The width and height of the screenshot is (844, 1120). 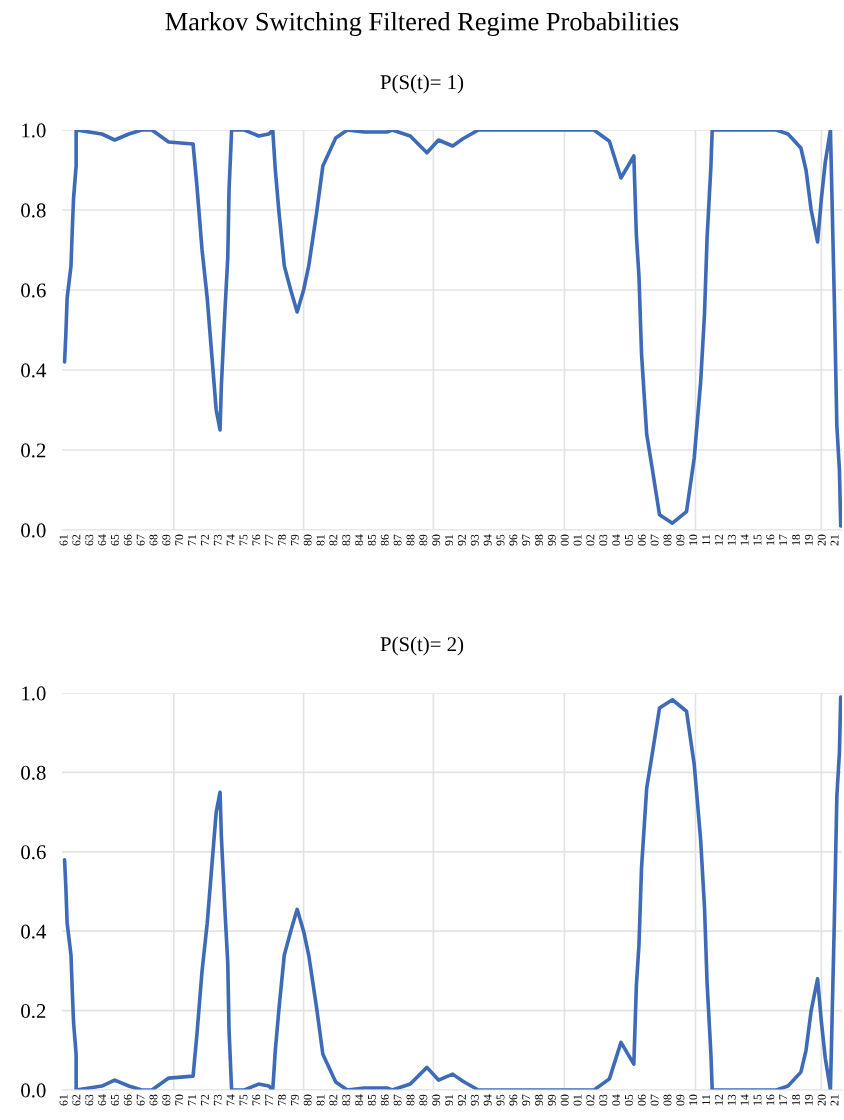 What do you see at coordinates (422, 84) in the screenshot?
I see `chart-subtitle: P(S(t)= 1)` at bounding box center [422, 84].